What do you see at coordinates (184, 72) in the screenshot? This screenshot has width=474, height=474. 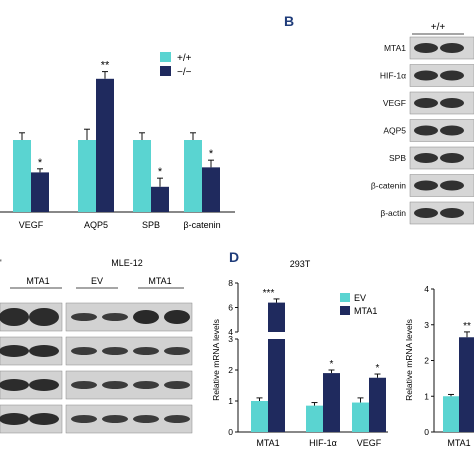 I see `legend-label-ko: −/−` at bounding box center [184, 72].